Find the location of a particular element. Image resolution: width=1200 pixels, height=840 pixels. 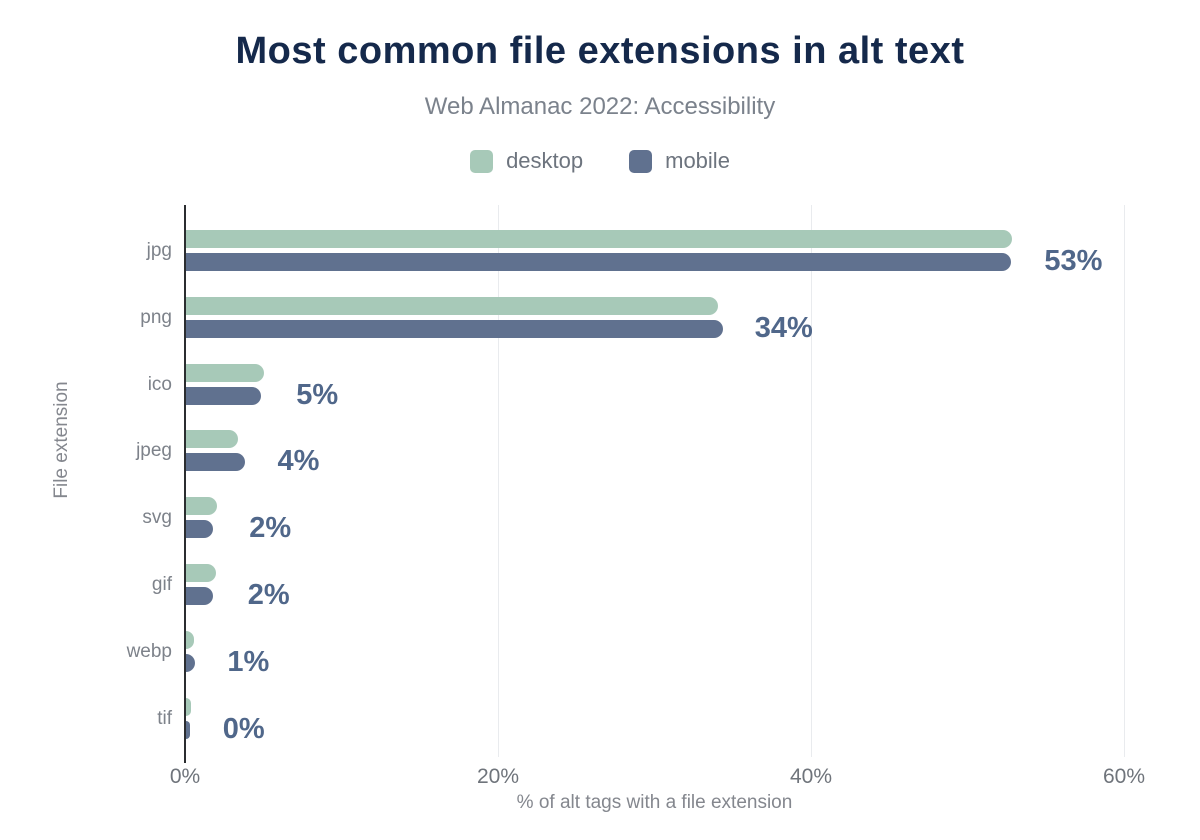

chart-row-tif: tif 0% is located at coordinates (600, 717).